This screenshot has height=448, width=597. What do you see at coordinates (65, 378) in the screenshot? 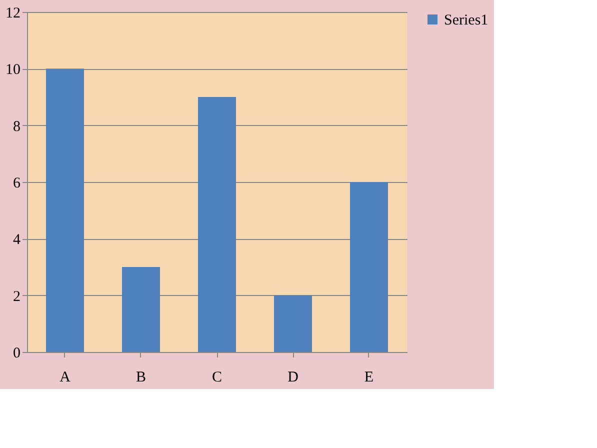
I see `x-tick-label: A` at bounding box center [65, 378].